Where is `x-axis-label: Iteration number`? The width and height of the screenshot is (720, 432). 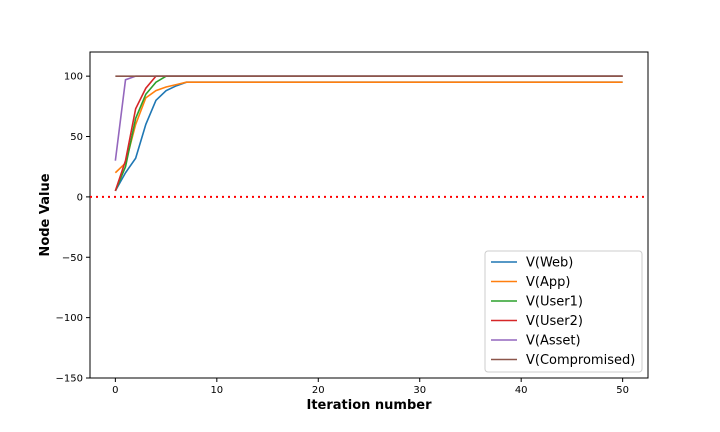 x-axis-label: Iteration number is located at coordinates (369, 405).